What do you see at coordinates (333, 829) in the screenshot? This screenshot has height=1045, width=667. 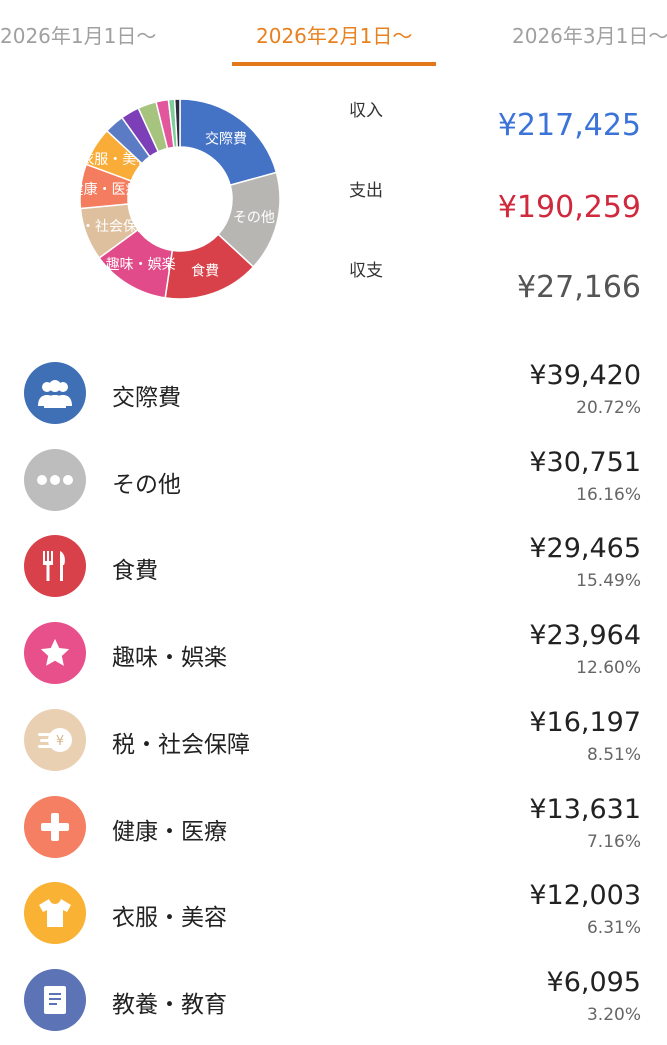 I see `category-row: 健康・医療 ¥13,631 7.16%` at bounding box center [333, 829].